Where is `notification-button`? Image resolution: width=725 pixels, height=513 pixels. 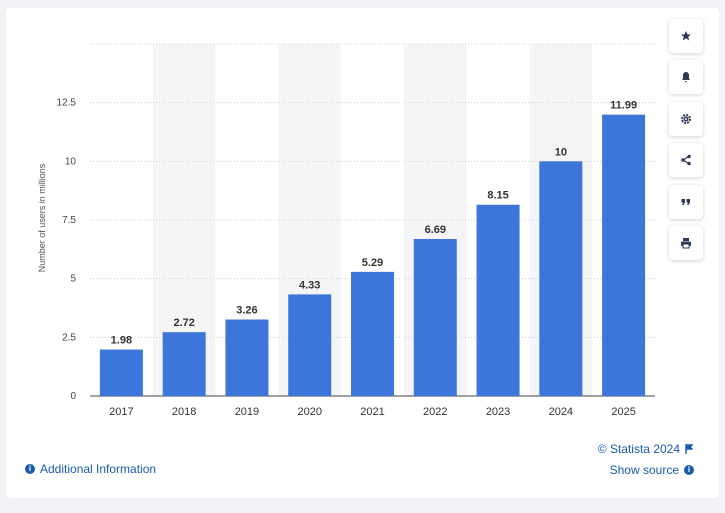
notification-button is located at coordinates (686, 77).